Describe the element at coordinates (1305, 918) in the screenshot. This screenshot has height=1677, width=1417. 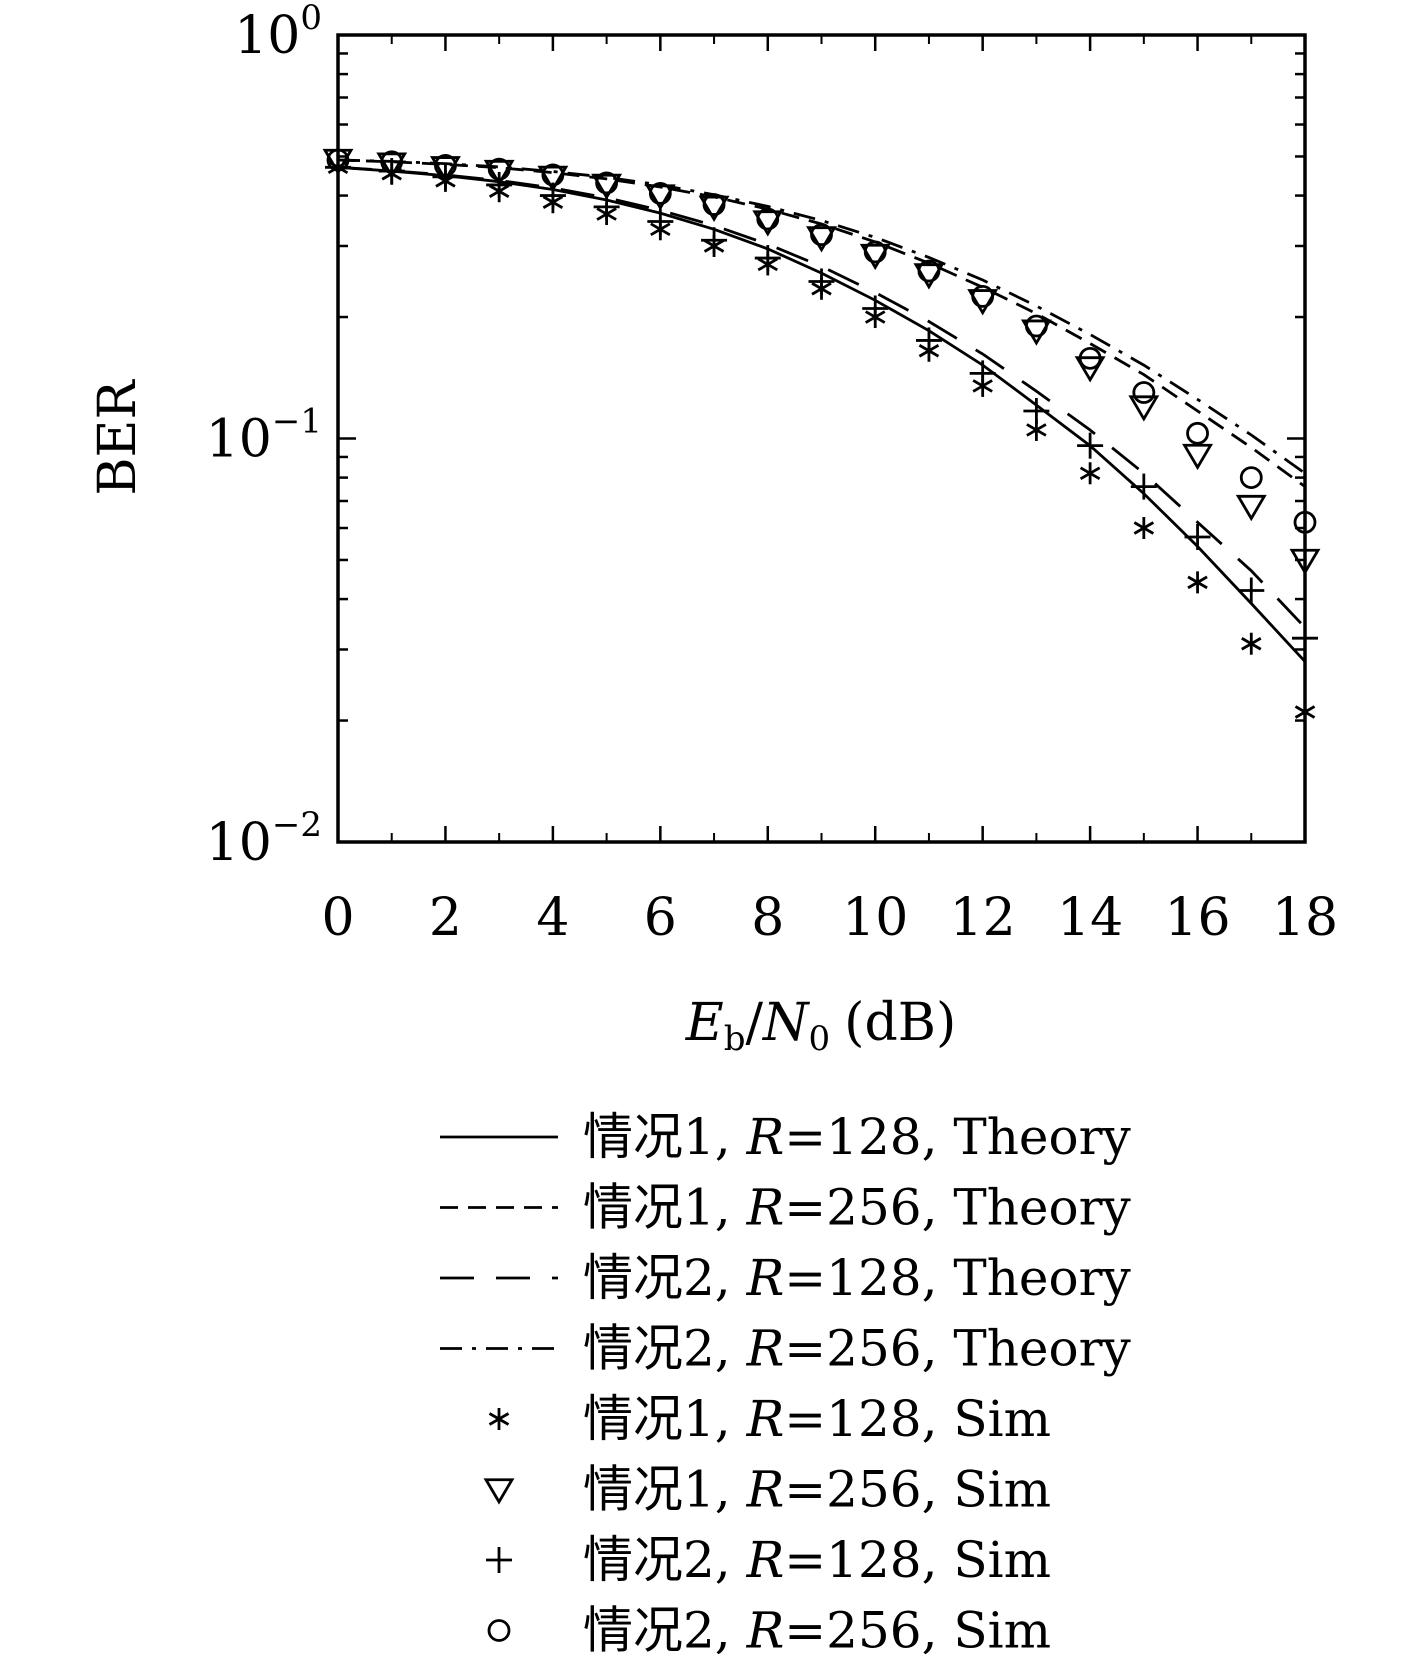
I see `x-tick-label: 18` at that location.